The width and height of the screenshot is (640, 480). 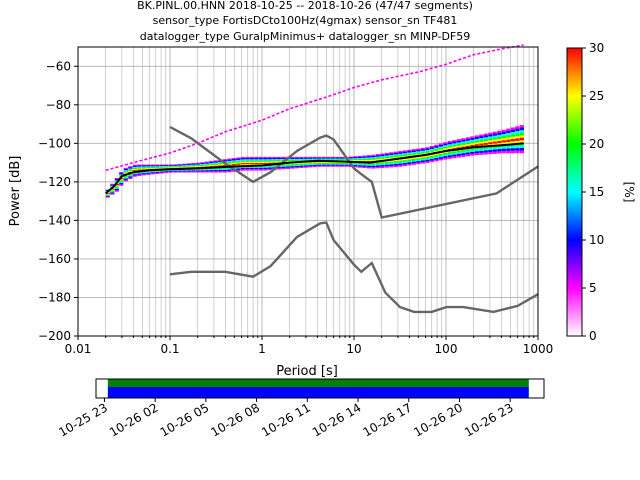 I want to click on time-tick-label: 10-26 17, so click(x=388, y=419).